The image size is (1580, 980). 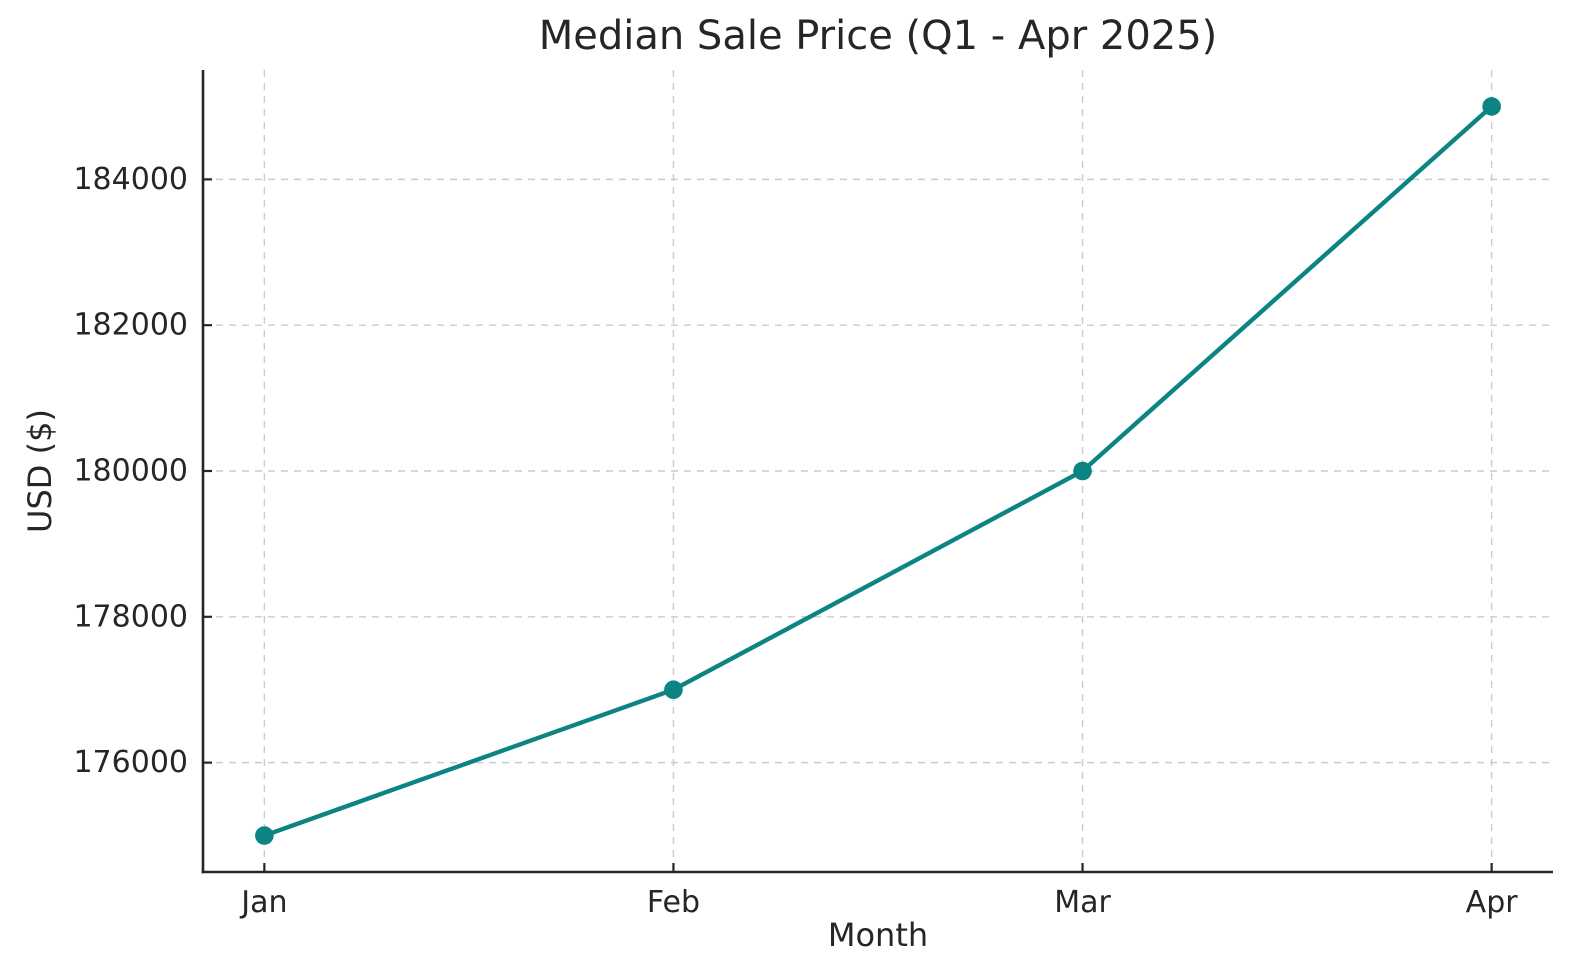 I want to click on y-tick-label: 180000, so click(x=130, y=471).